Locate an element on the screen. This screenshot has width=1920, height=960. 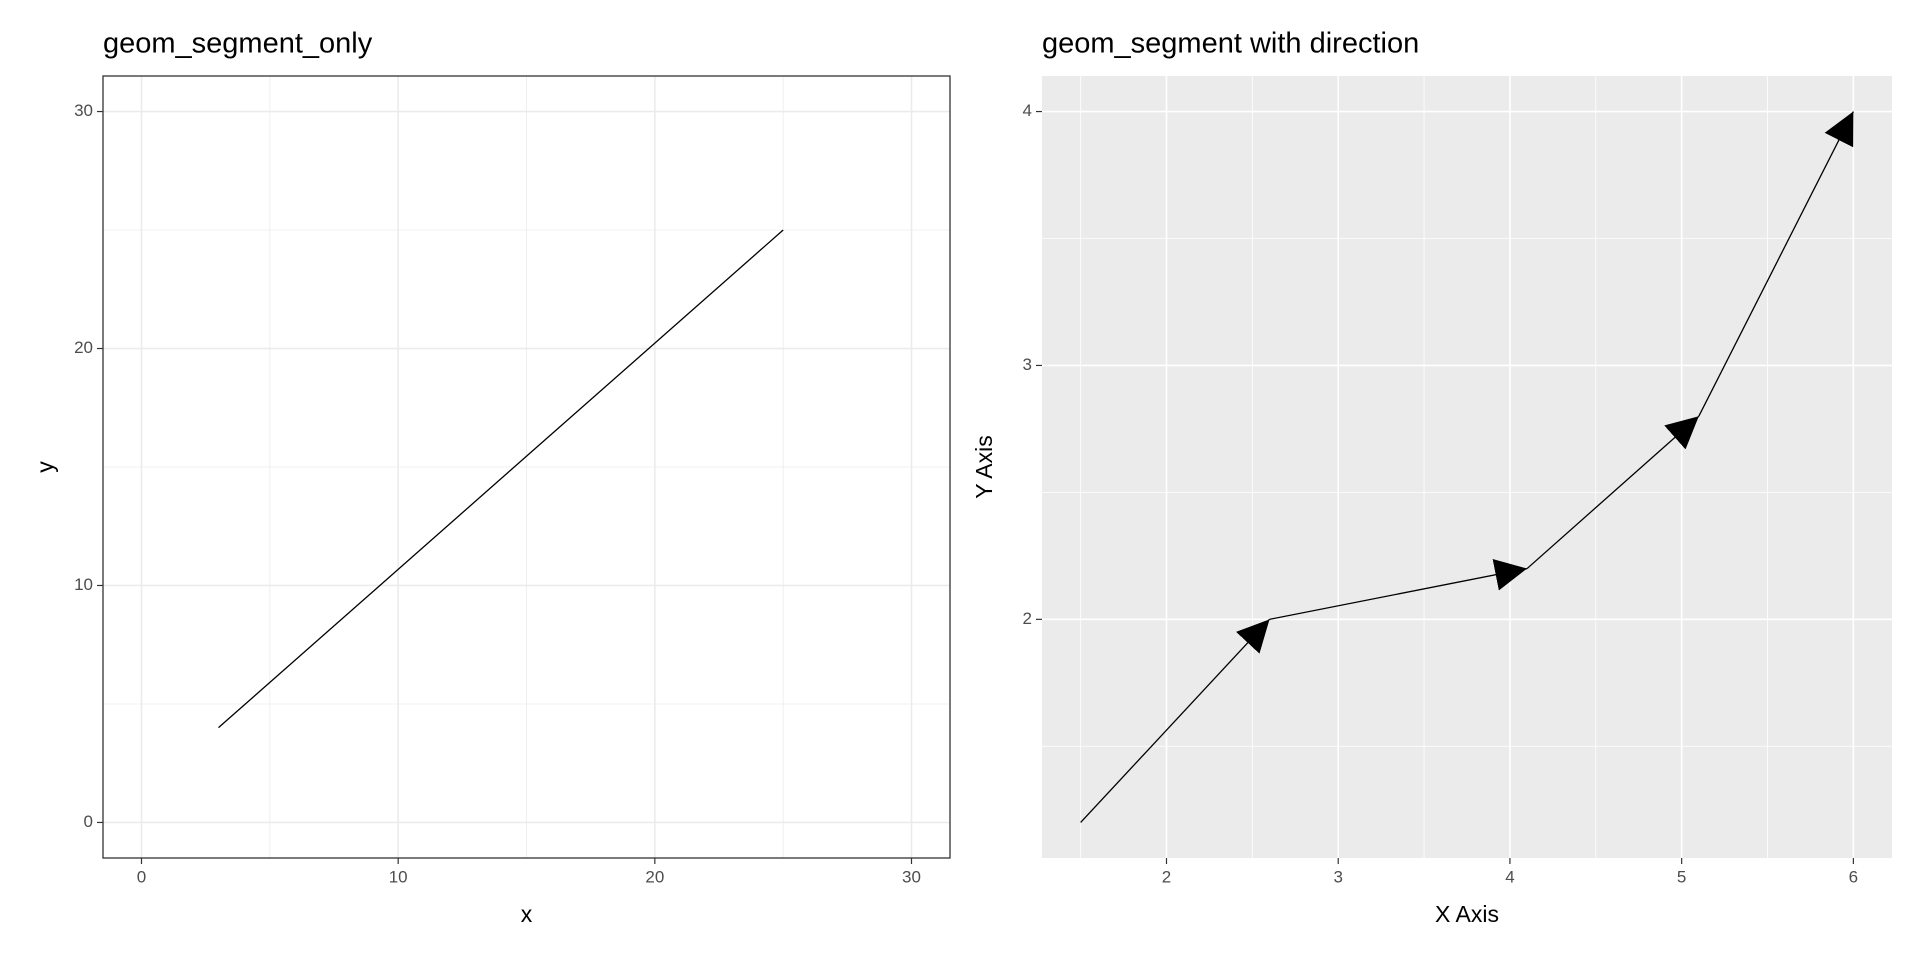
y-axis-title: y is located at coordinates (45, 467).